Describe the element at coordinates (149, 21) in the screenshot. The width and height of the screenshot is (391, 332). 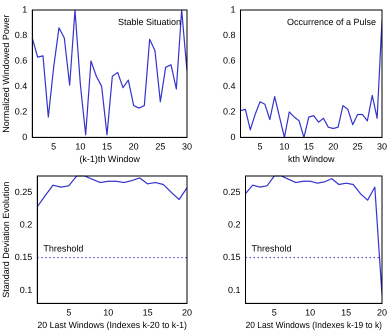
I see `annotation: Stable Situation` at that location.